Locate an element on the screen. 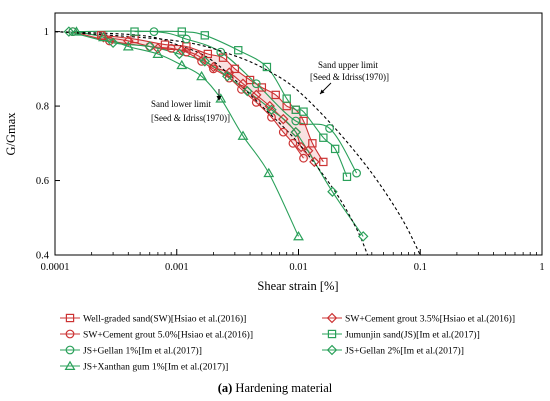  upper-limit-label-line2: [Seed & Idriss(1970)] is located at coordinates (349, 77).